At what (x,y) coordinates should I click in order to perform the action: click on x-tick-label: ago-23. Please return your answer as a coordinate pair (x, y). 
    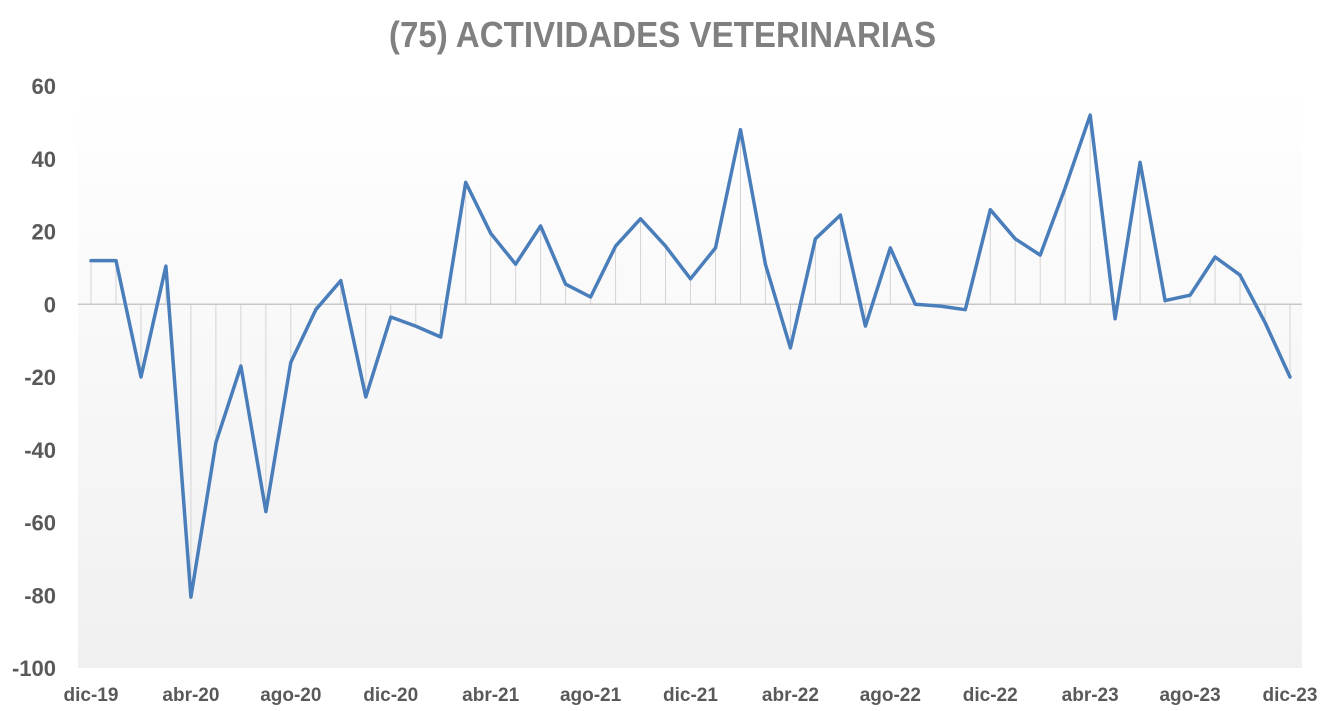
    Looking at the image, I should click on (1189, 695).